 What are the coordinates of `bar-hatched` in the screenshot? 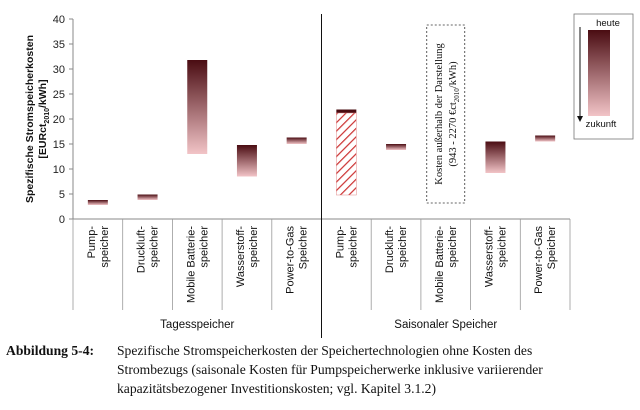 It's located at (346, 154).